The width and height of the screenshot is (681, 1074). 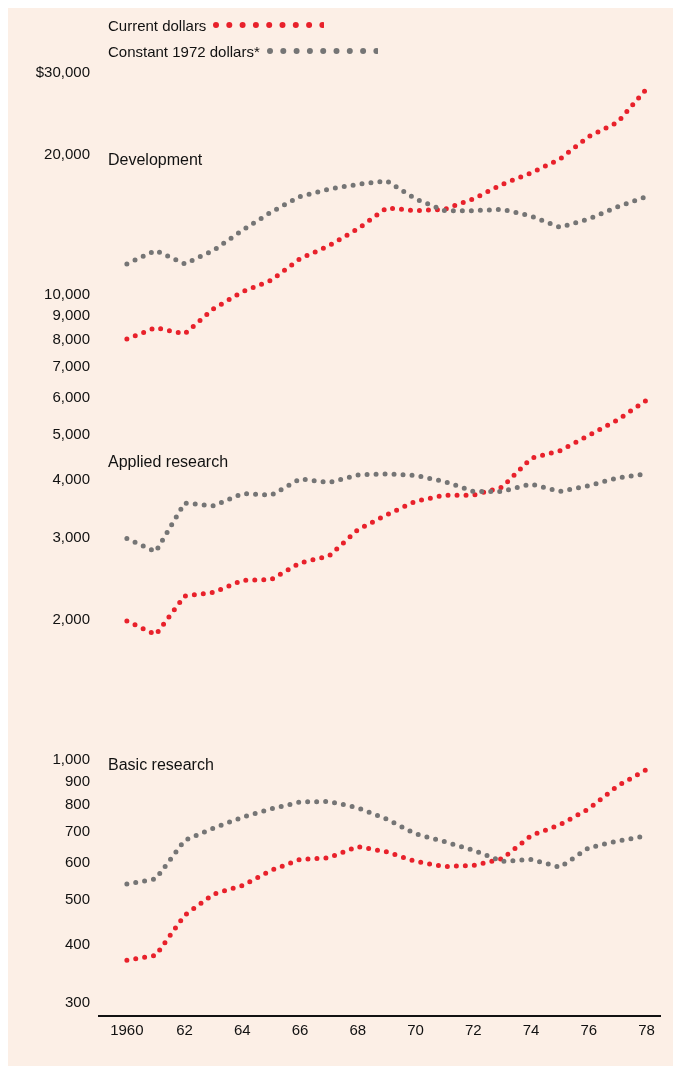 I want to click on y-tick-label: 5,000, so click(x=71, y=434).